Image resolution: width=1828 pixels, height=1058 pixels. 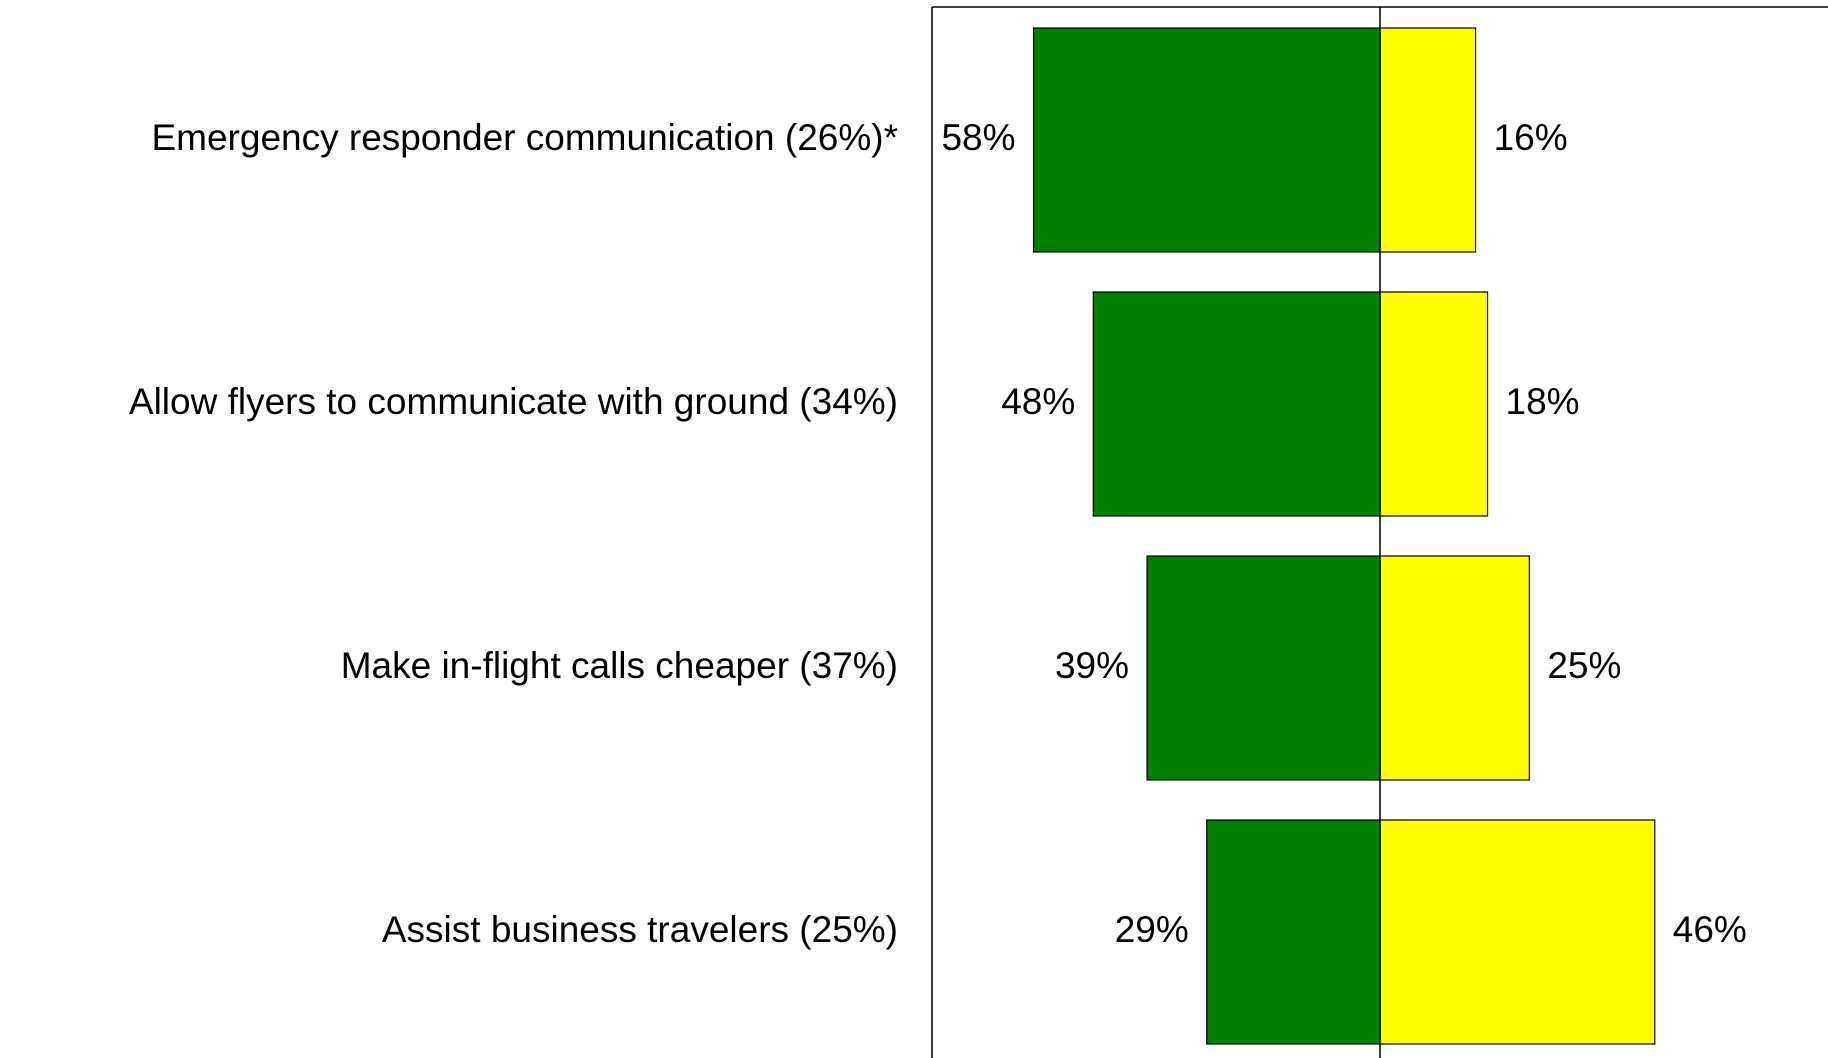 I want to click on value-label: 16%, so click(x=1531, y=137).